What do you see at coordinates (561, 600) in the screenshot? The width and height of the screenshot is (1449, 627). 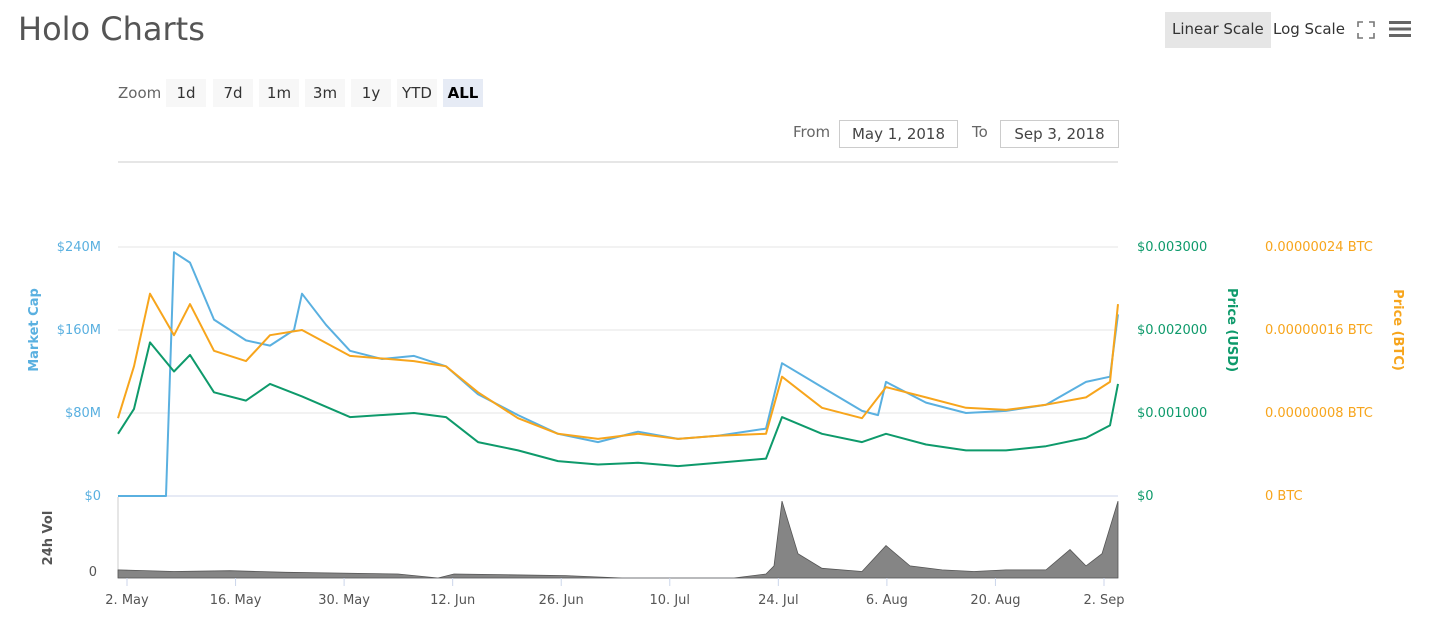 I see `x-tick-label: 26. Jun` at bounding box center [561, 600].